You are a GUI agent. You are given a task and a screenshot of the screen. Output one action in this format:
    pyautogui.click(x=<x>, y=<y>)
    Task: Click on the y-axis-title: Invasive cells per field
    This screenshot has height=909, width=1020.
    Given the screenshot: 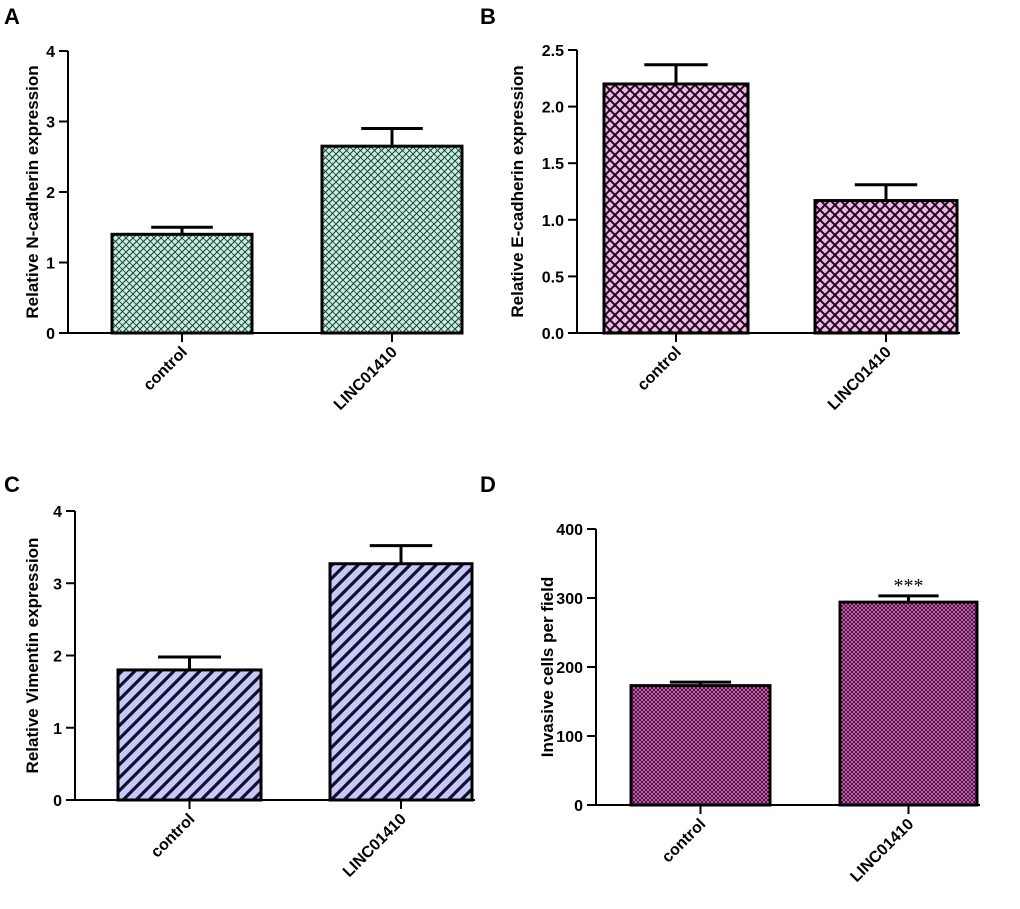 What is the action you would take?
    pyautogui.click(x=547, y=667)
    